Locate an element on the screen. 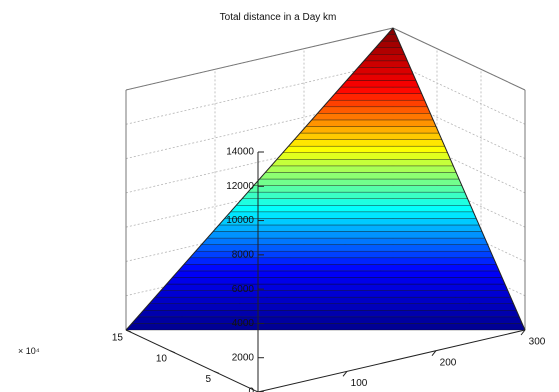  right-top-edge is located at coordinates (459, 59).